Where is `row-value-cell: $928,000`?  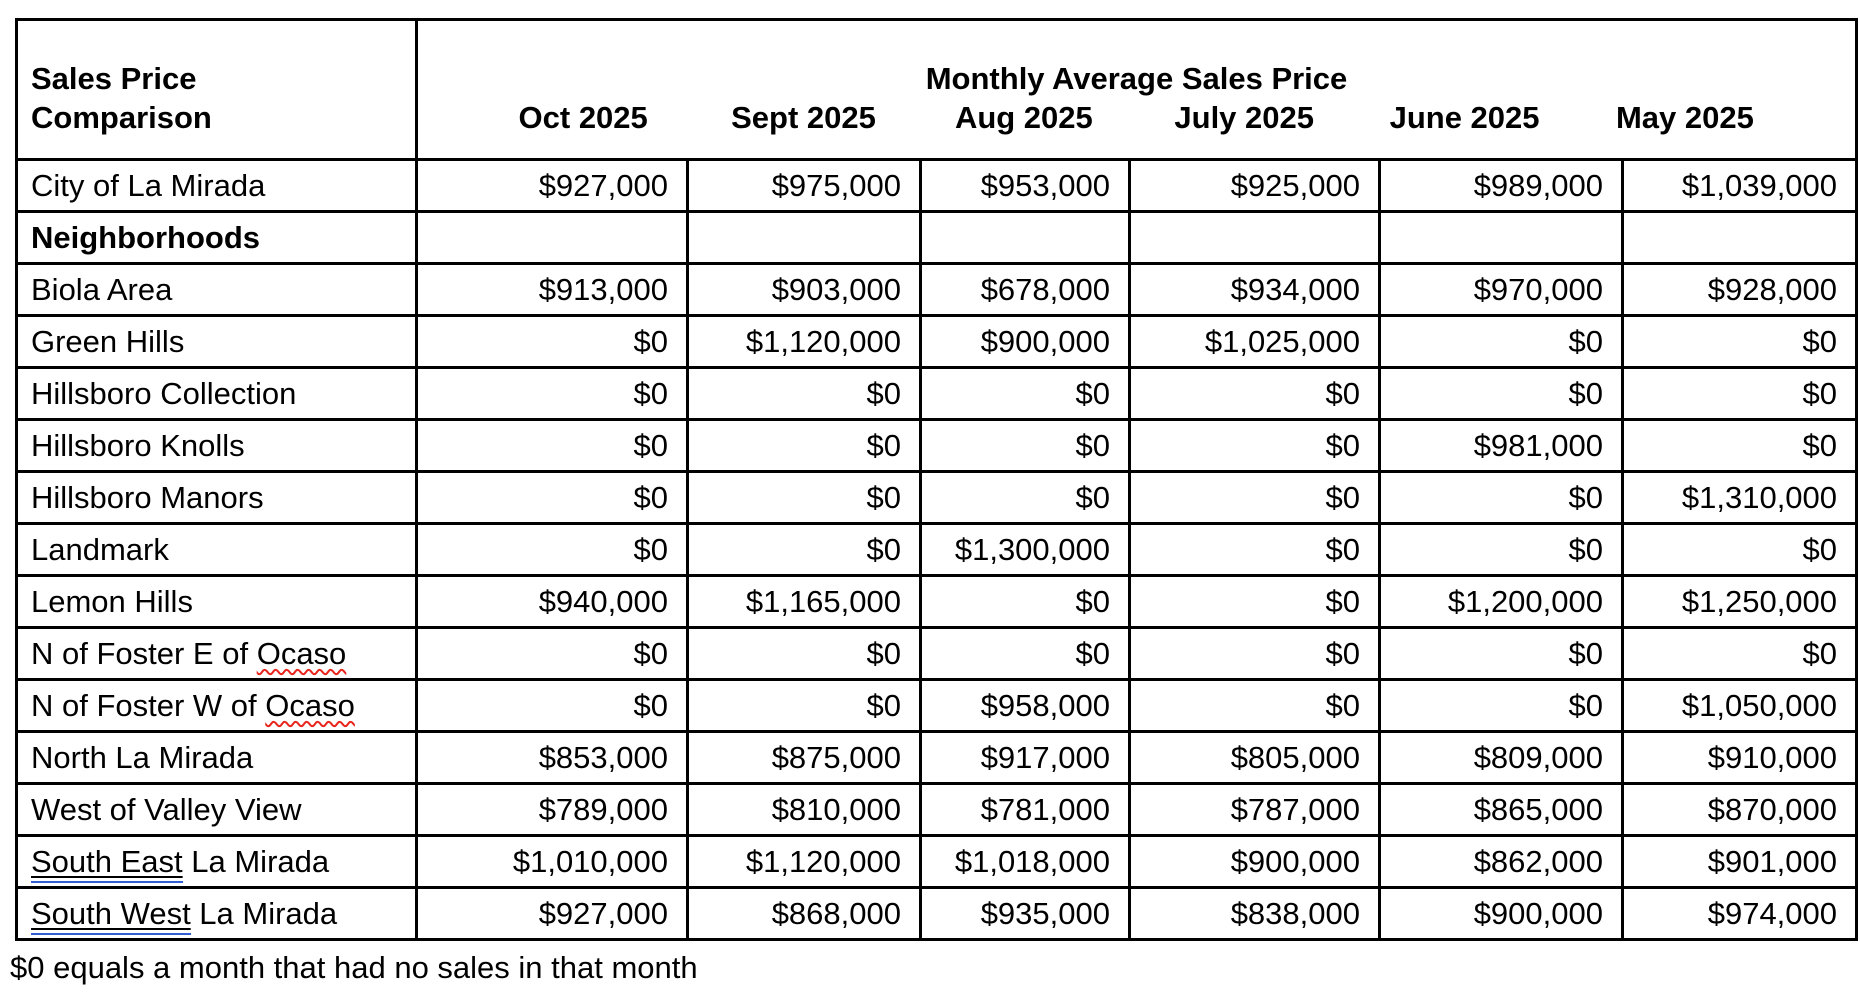
row-value-cell: $928,000 is located at coordinates (1739, 289).